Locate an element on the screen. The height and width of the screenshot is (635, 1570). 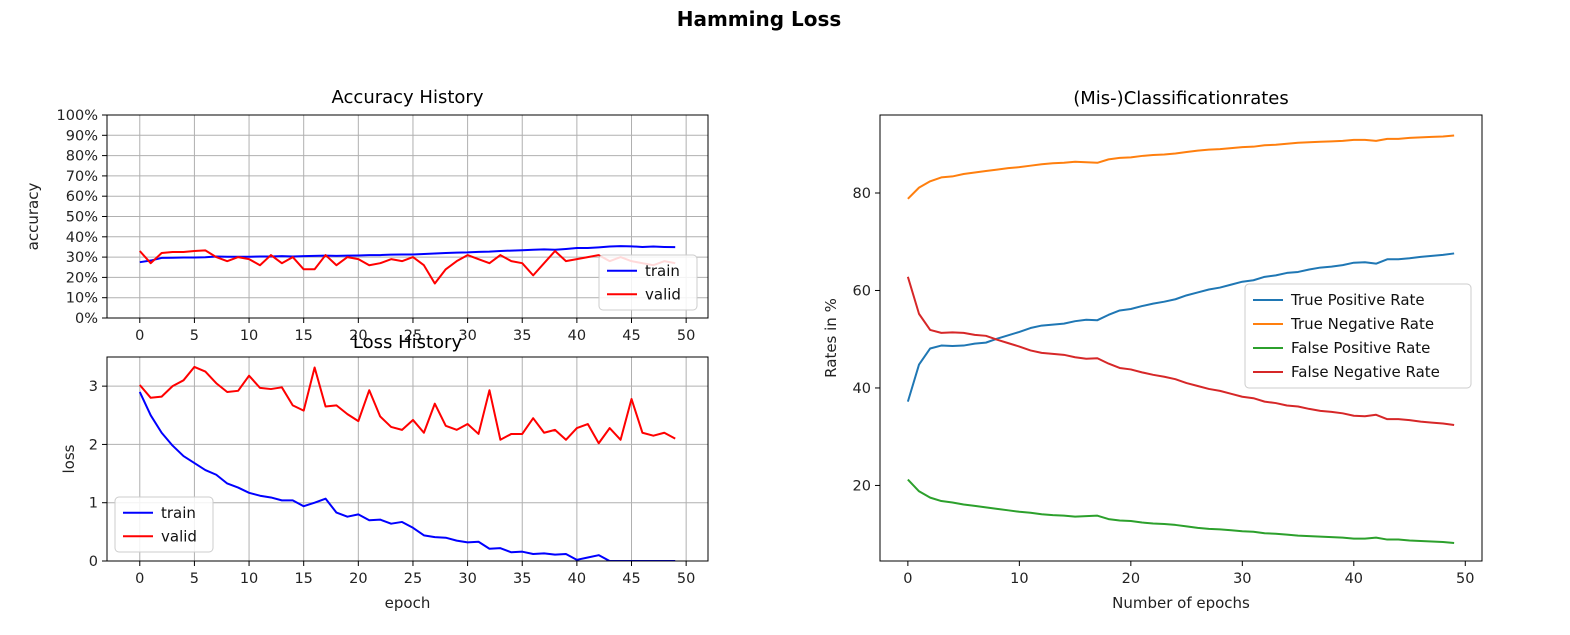
series-line-false-negative-rate is located at coordinates (1180, 351).